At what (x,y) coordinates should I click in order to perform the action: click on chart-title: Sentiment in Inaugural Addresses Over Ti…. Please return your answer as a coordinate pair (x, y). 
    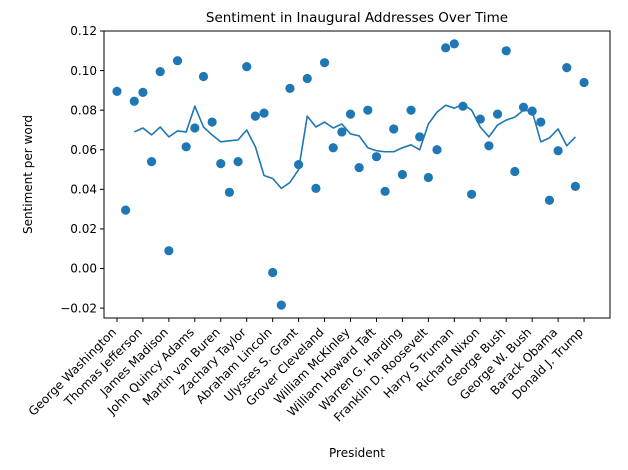
    Looking at the image, I should click on (357, 18).